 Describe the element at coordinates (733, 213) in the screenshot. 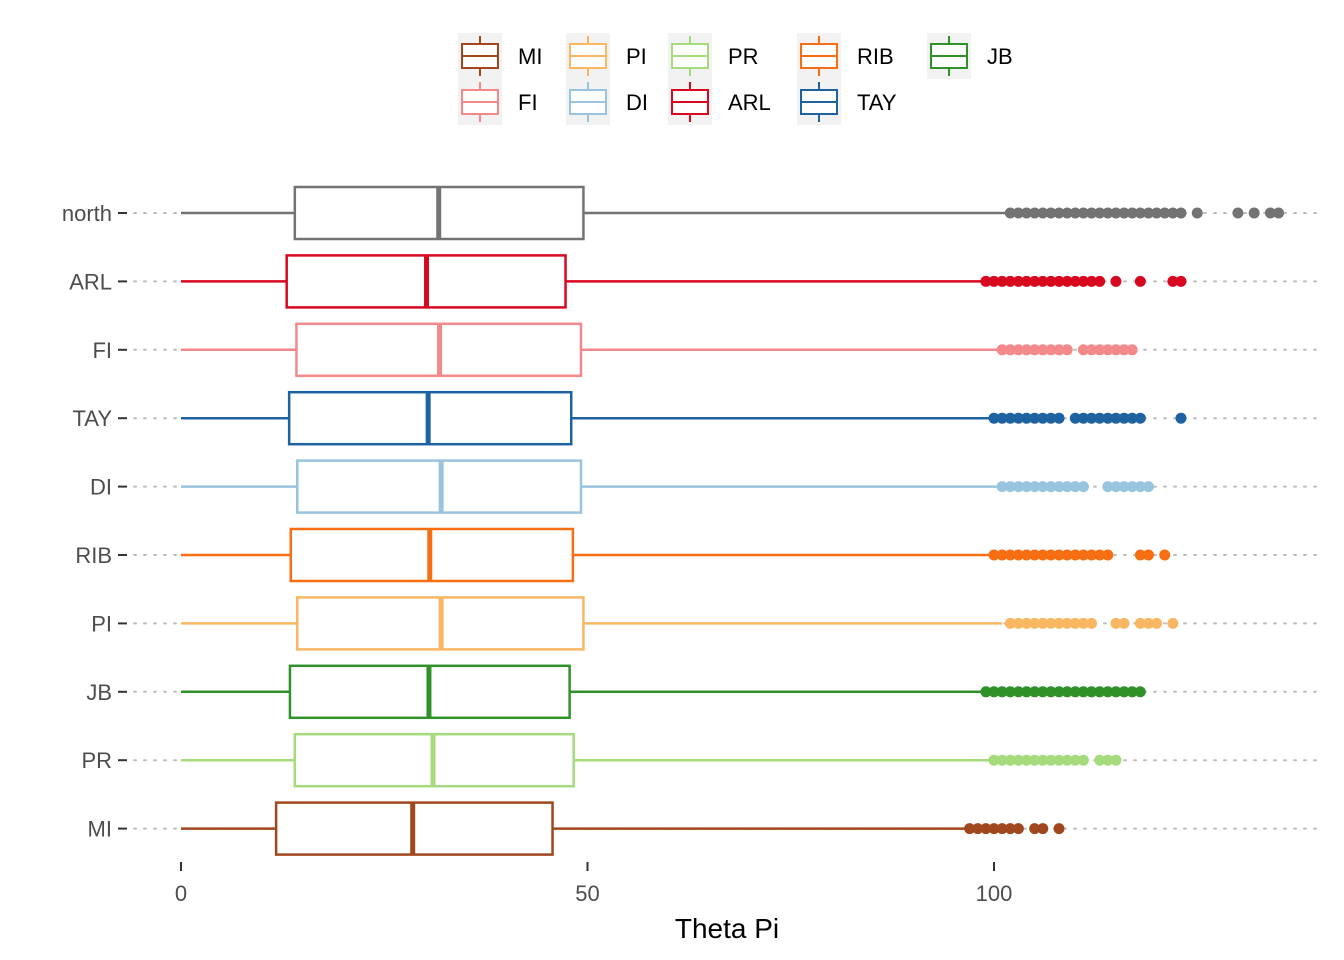

I see `box-north` at that location.